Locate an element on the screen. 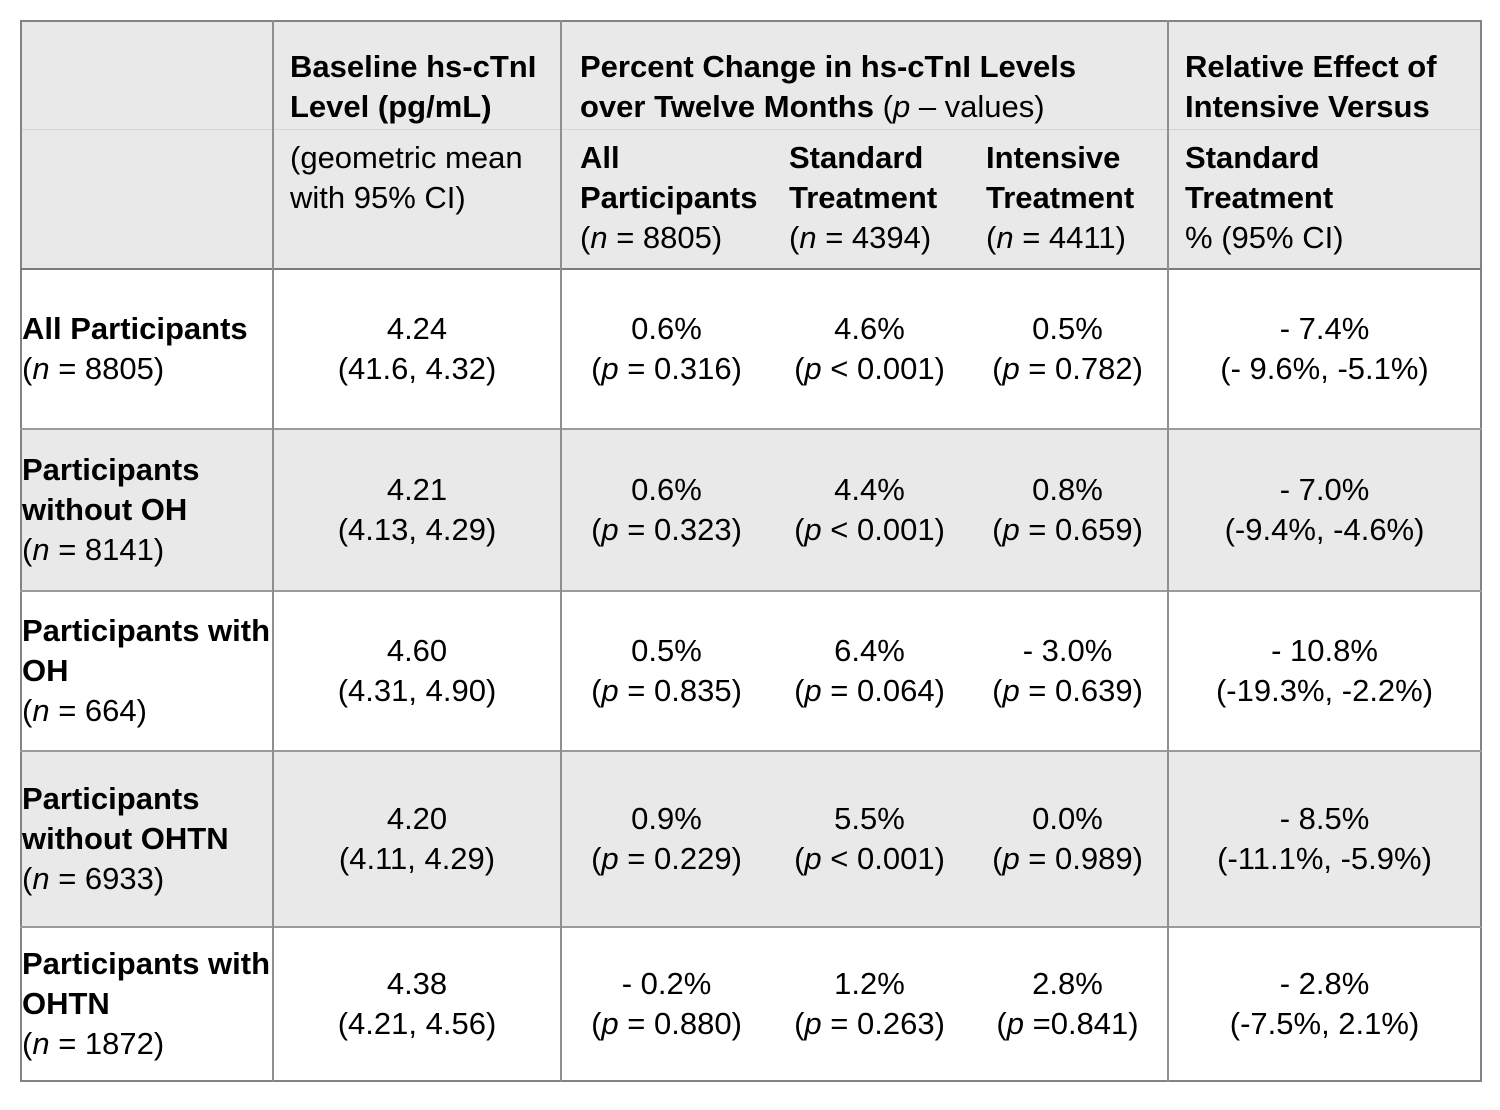 Image resolution: width=1500 pixels, height=1110 pixels. baseline-cell: 4.20 (4.11, 4.29) is located at coordinates (416, 838).